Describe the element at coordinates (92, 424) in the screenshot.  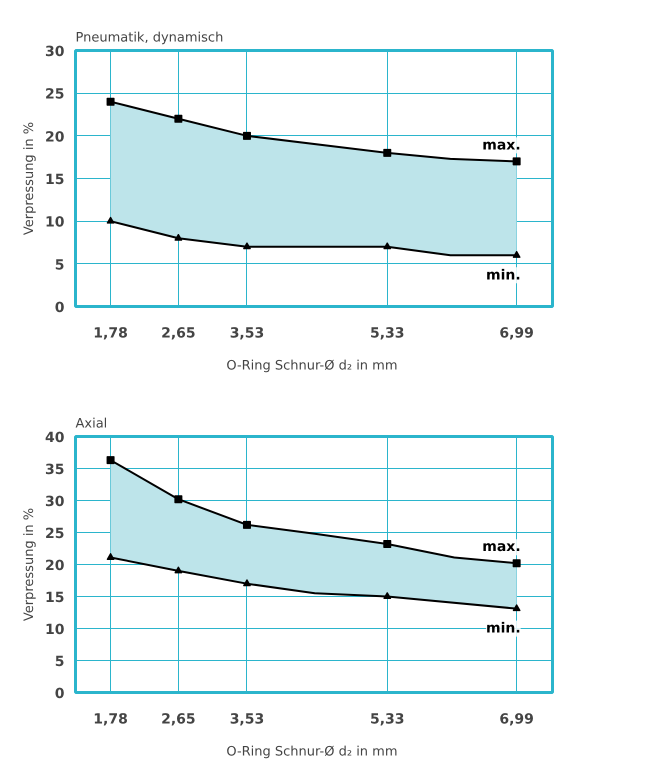
I see `chart-title: Axial` at that location.